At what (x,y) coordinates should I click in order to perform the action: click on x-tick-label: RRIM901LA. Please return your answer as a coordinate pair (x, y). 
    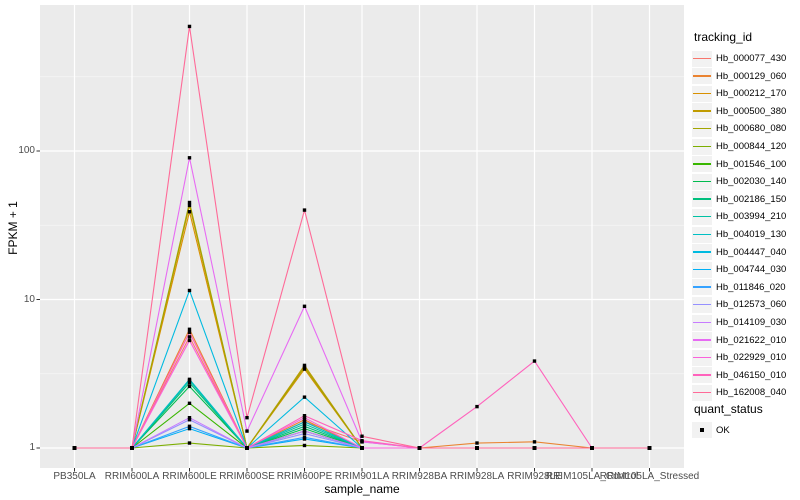
    Looking at the image, I should click on (362, 476).